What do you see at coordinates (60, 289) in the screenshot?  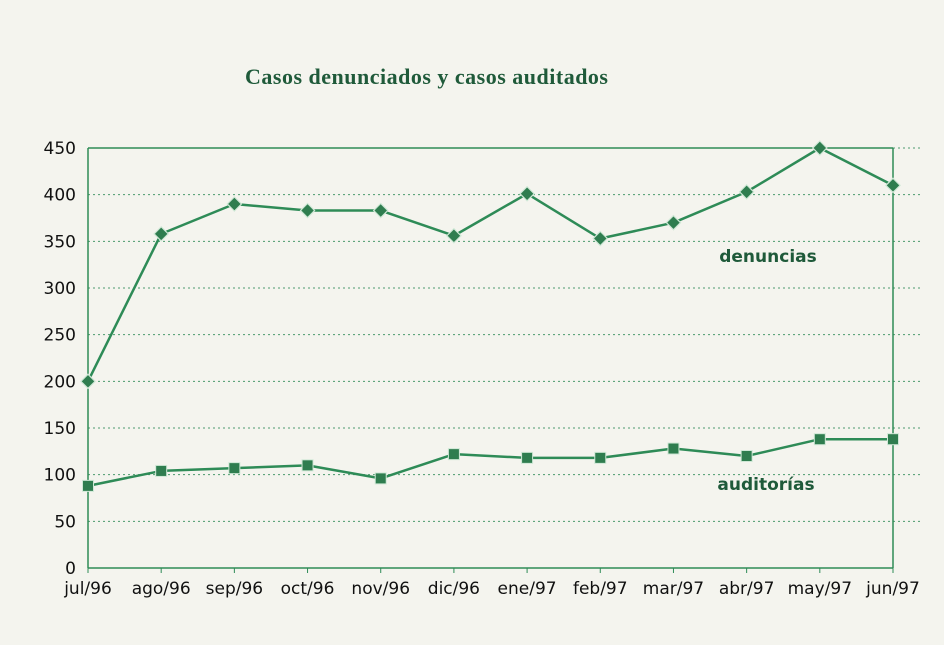 I see `y-tick-label: 300` at bounding box center [60, 289].